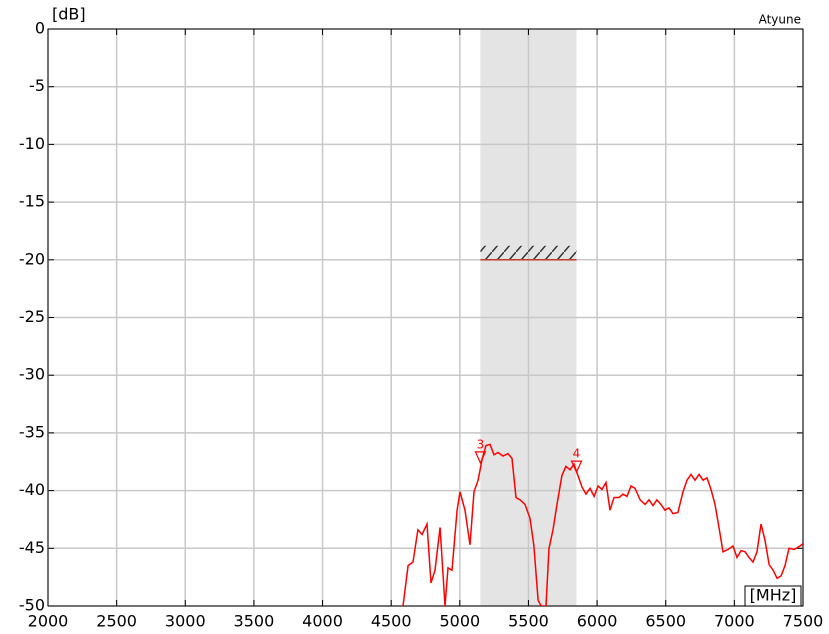 The width and height of the screenshot is (829, 634). I want to click on y-tick-label: -10, so click(32, 143).